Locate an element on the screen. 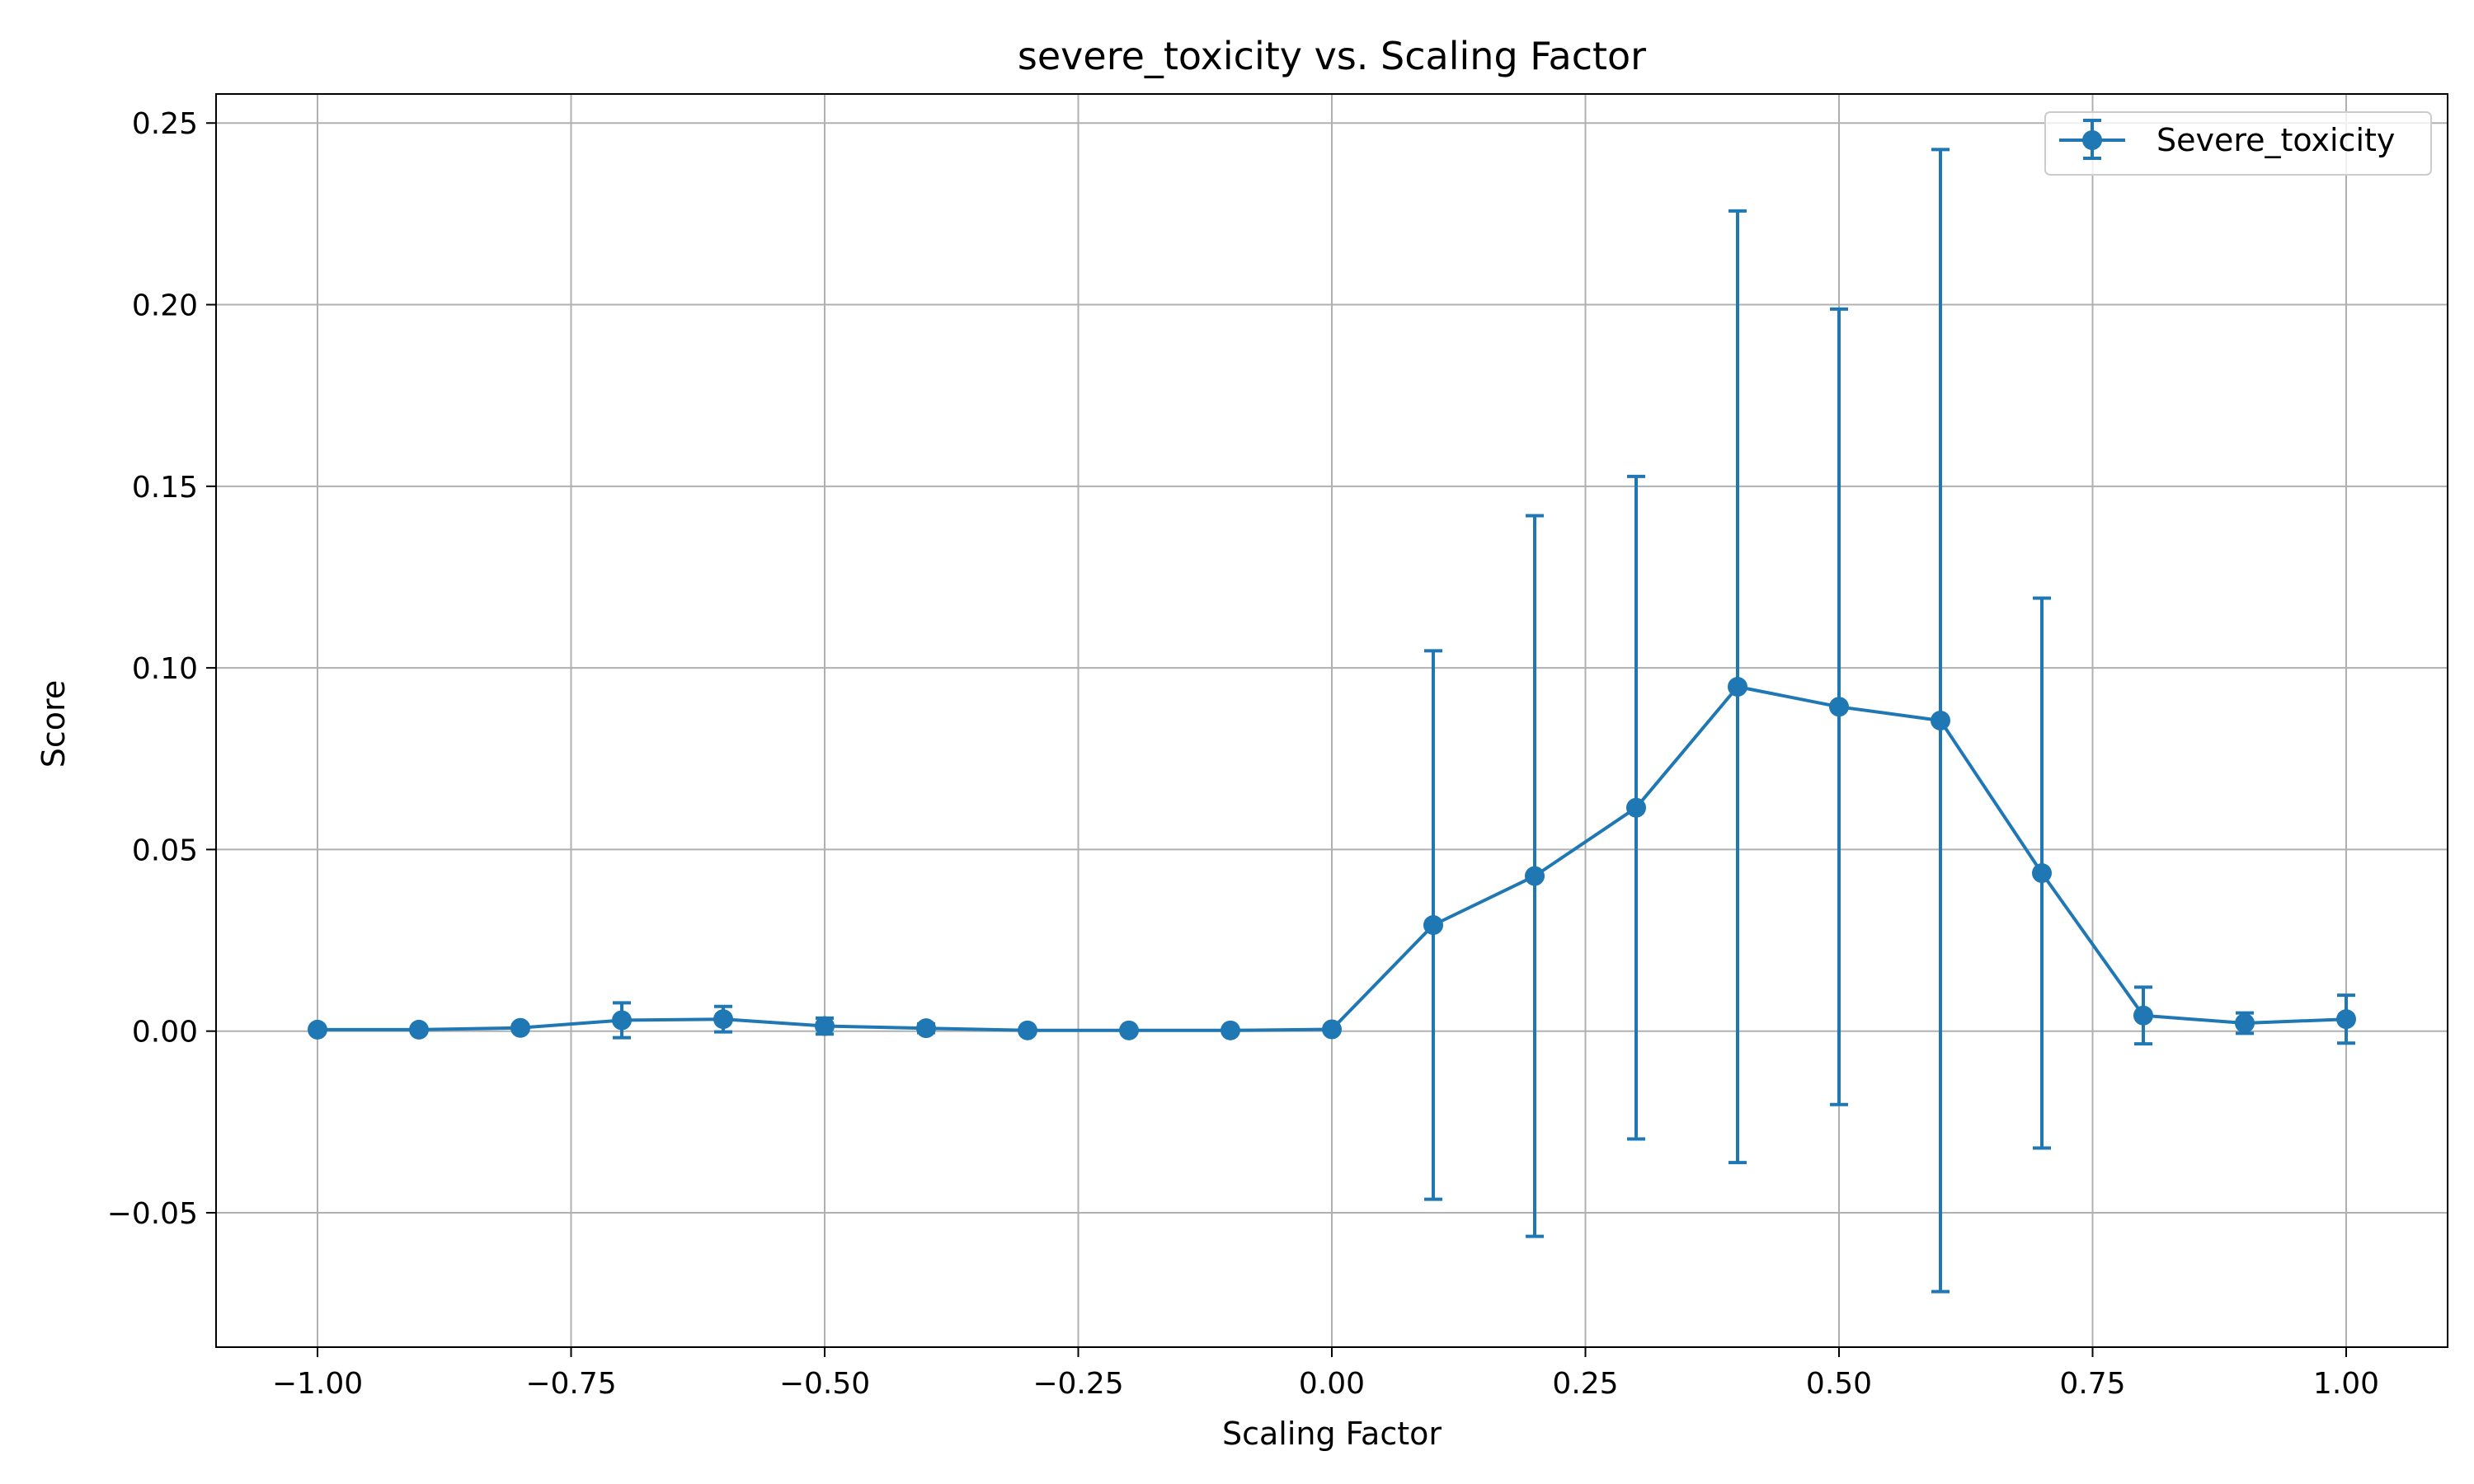 The width and height of the screenshot is (2474, 1484). x-tick-label: 0.00 is located at coordinates (1332, 1384).